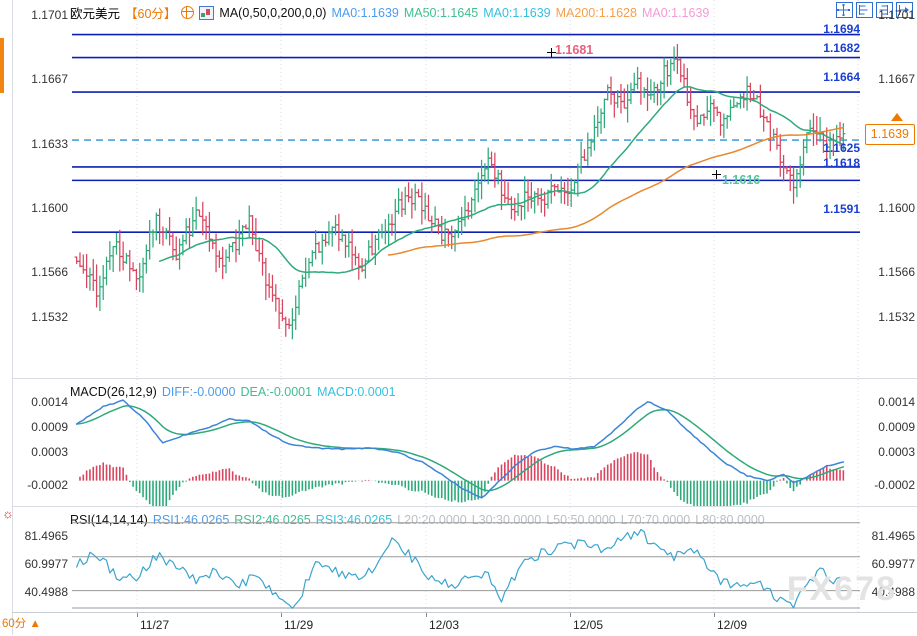 The width and height of the screenshot is (917, 636). I want to click on high-marker-cross, so click(551, 52).